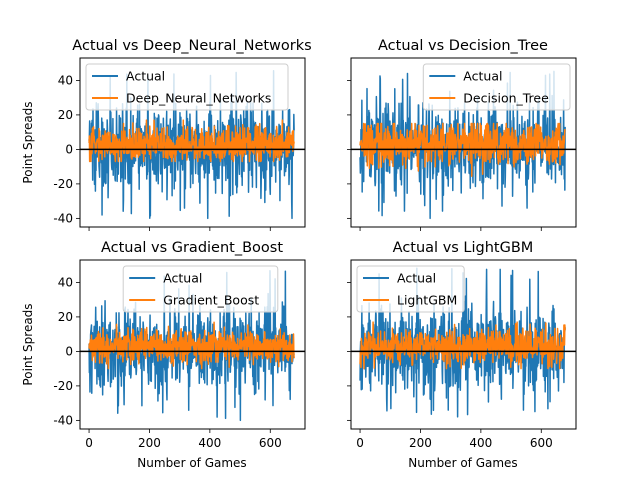  What do you see at coordinates (191, 46) in the screenshot?
I see `subplot-title: Actual vs Deep_Neural_Networks` at bounding box center [191, 46].